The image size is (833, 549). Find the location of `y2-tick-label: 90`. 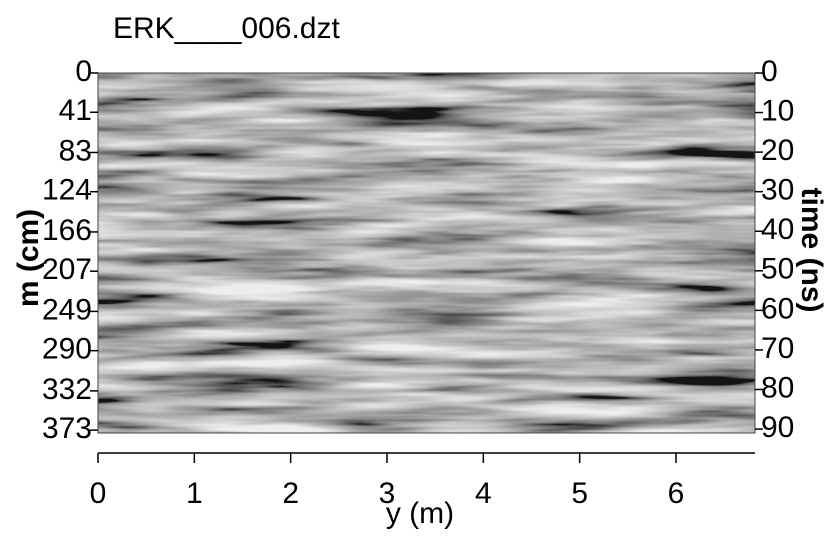

y2-tick-label: 90 is located at coordinates (777, 427).